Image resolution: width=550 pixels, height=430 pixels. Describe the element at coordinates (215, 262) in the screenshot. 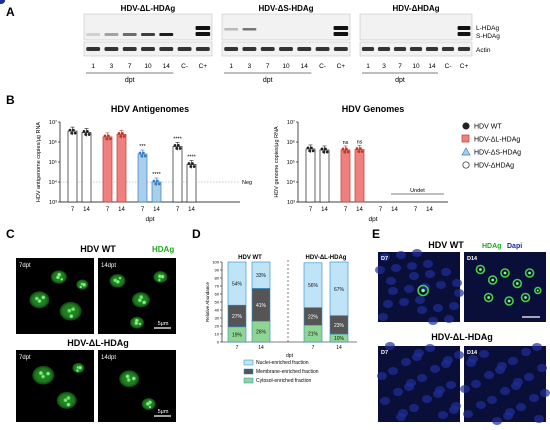

I see `y-tick-label: 100` at that location.